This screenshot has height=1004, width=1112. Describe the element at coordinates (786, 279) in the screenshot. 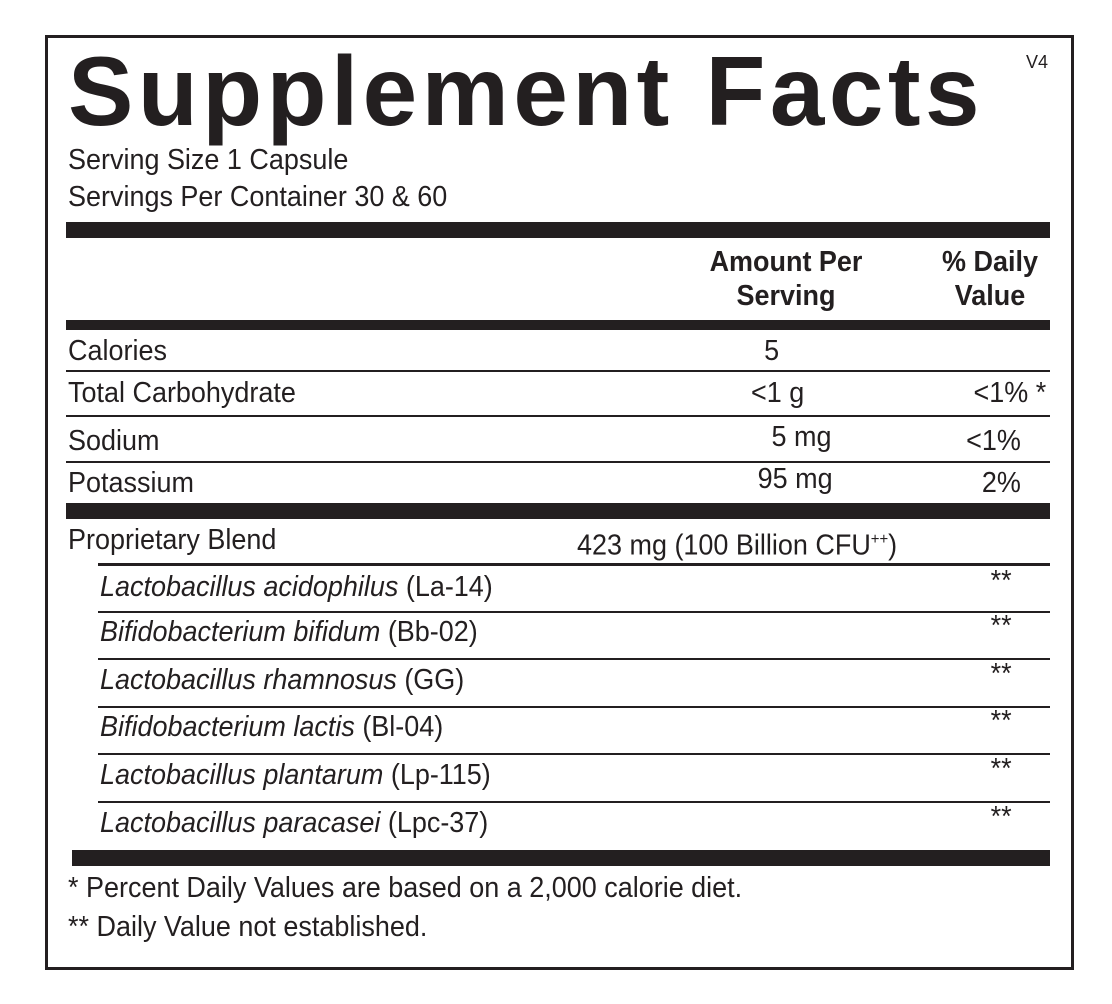

I see `amount-header: Amount Per Serving` at that location.